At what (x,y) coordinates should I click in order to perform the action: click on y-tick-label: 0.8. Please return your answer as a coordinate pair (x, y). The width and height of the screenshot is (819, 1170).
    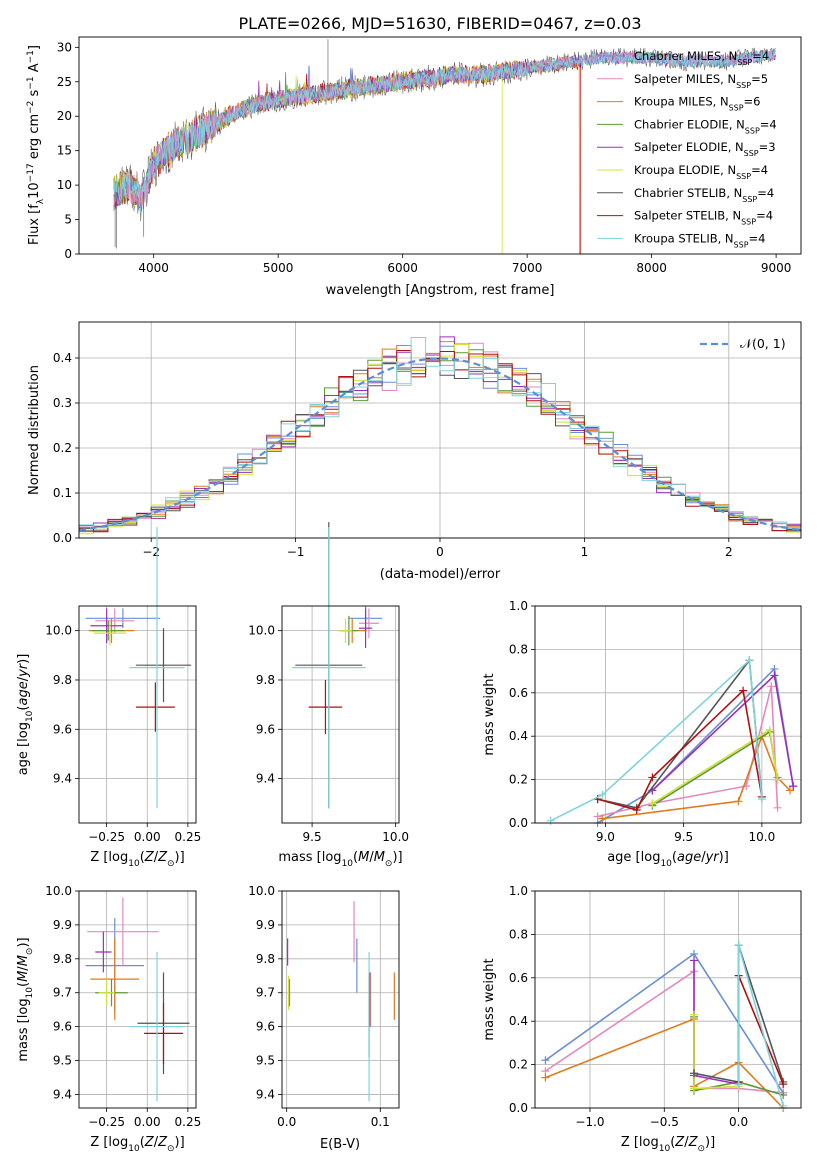
    Looking at the image, I should click on (518, 649).